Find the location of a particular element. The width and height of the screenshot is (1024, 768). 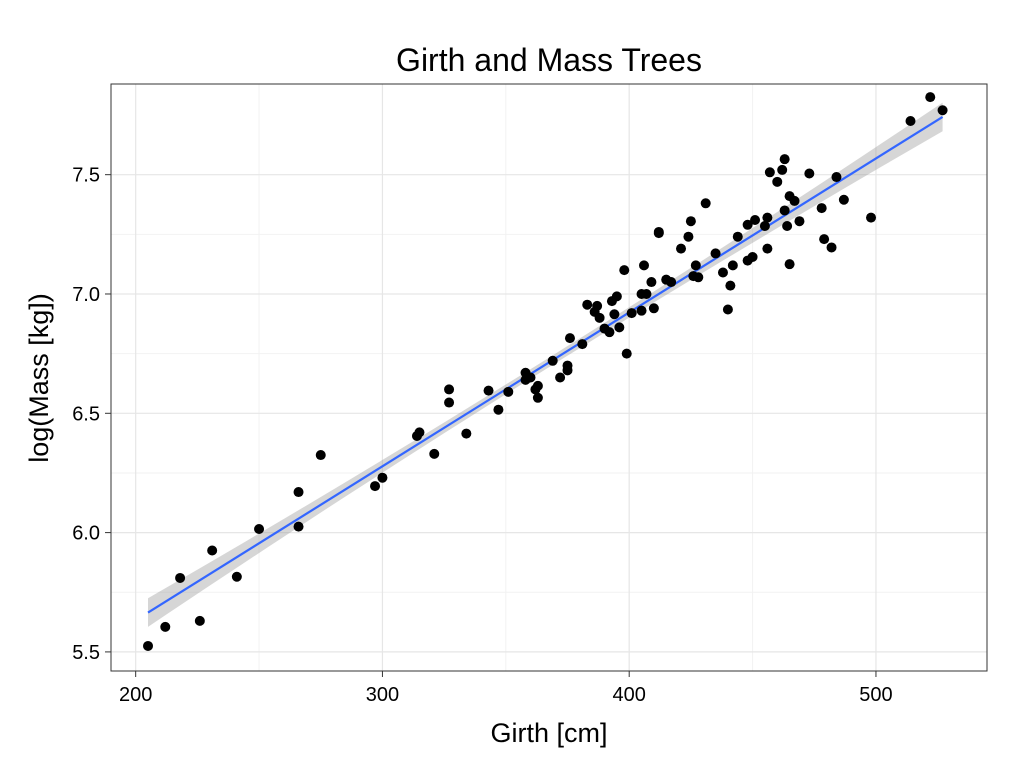

x-tick-label: 400 is located at coordinates (629, 695).